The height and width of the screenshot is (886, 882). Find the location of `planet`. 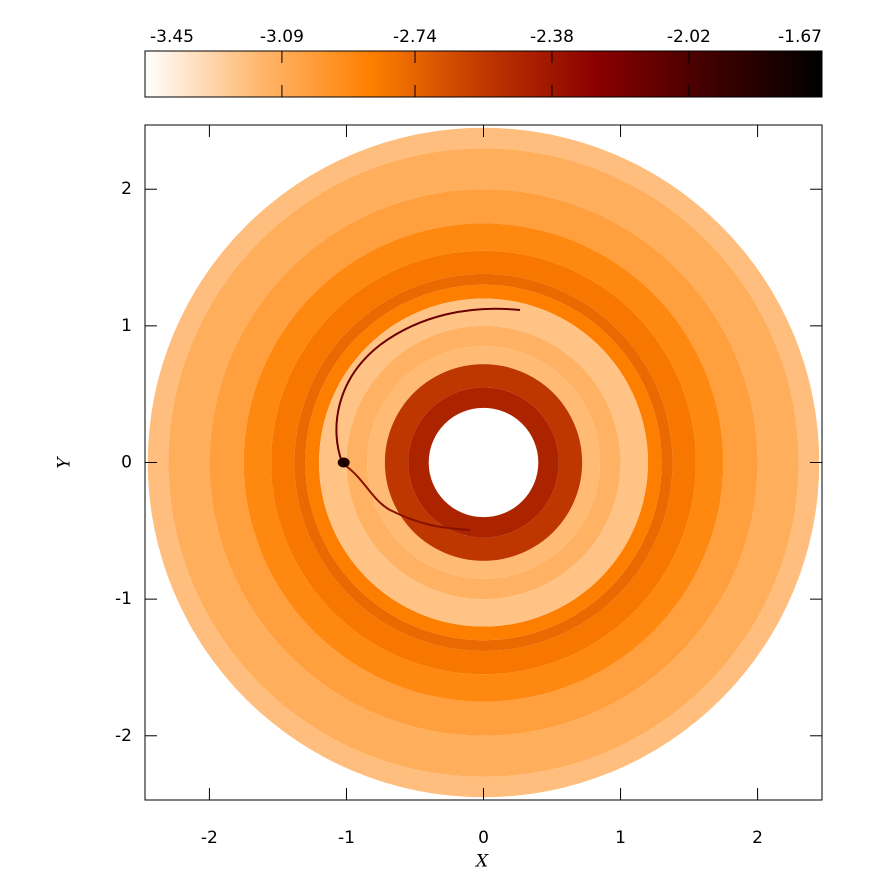

planet is located at coordinates (343, 462).